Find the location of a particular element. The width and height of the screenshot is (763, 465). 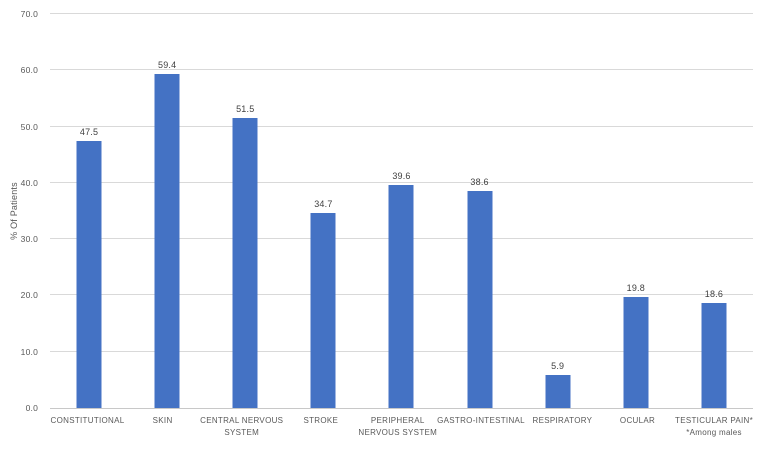

bar-slot: 47.5 is located at coordinates (89, 211).